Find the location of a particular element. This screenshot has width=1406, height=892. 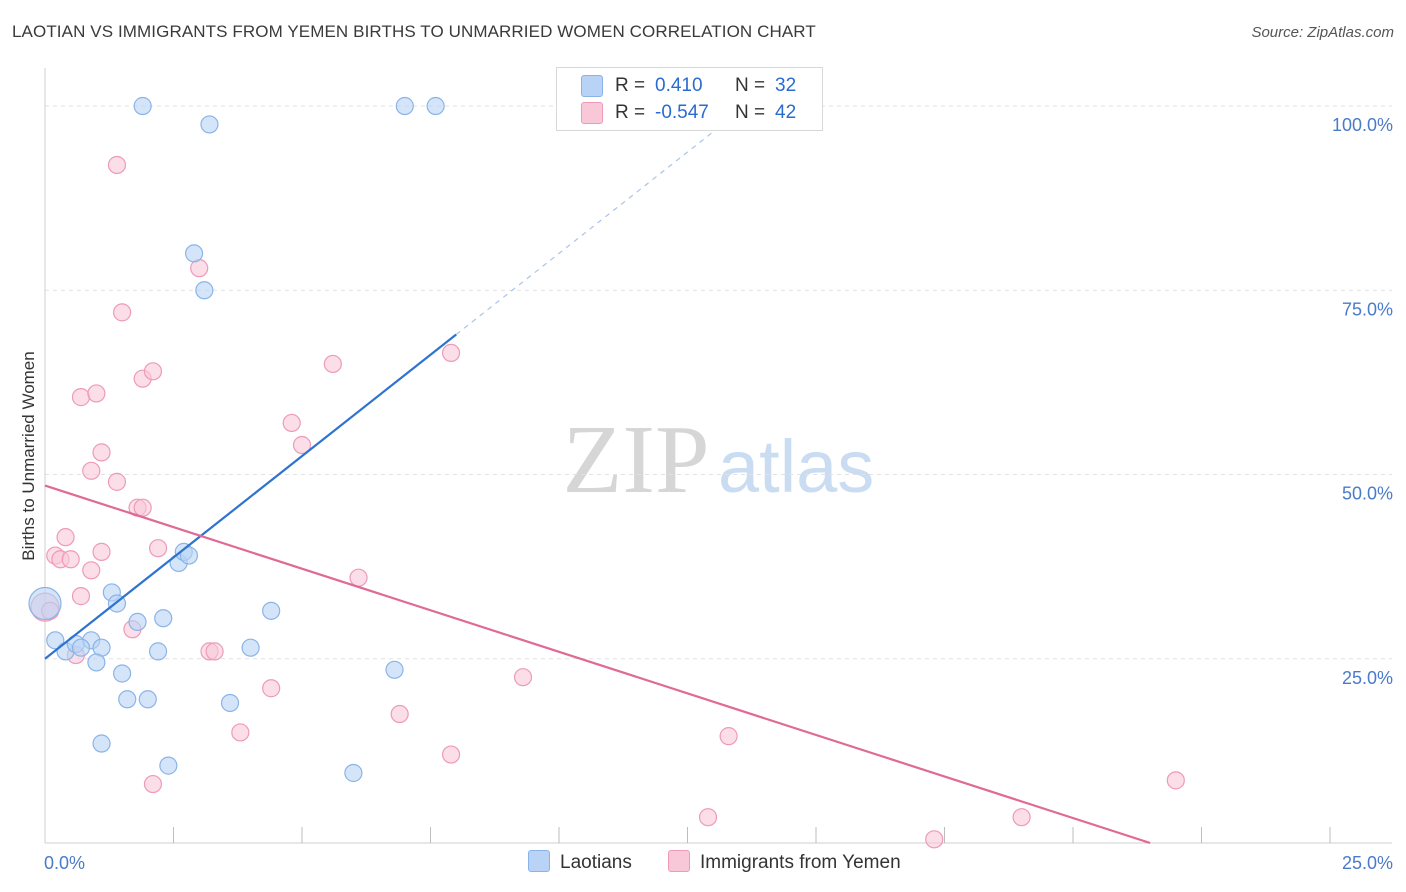

legend-row-laotians: R = 0.410 N = 32 is located at coordinates (688, 87).